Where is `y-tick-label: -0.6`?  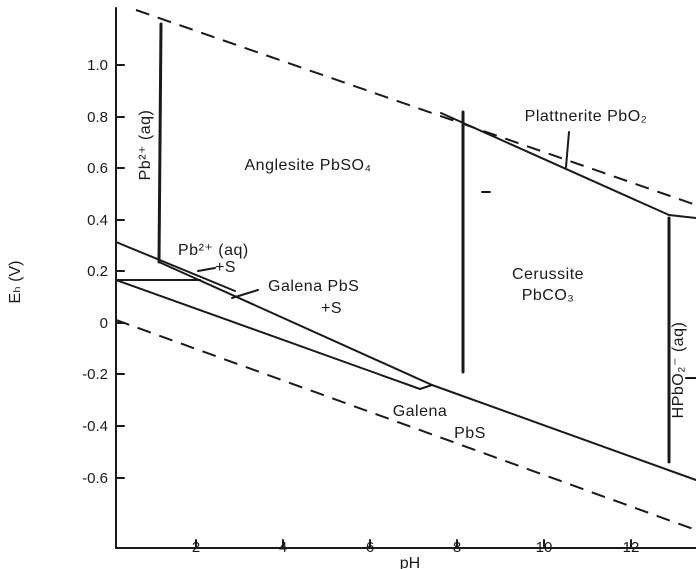
y-tick-label: -0.6 is located at coordinates (95, 478).